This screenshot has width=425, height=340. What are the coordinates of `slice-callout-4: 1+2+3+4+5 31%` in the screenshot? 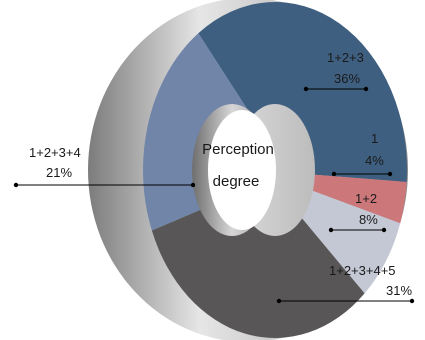 It's located at (345, 283).